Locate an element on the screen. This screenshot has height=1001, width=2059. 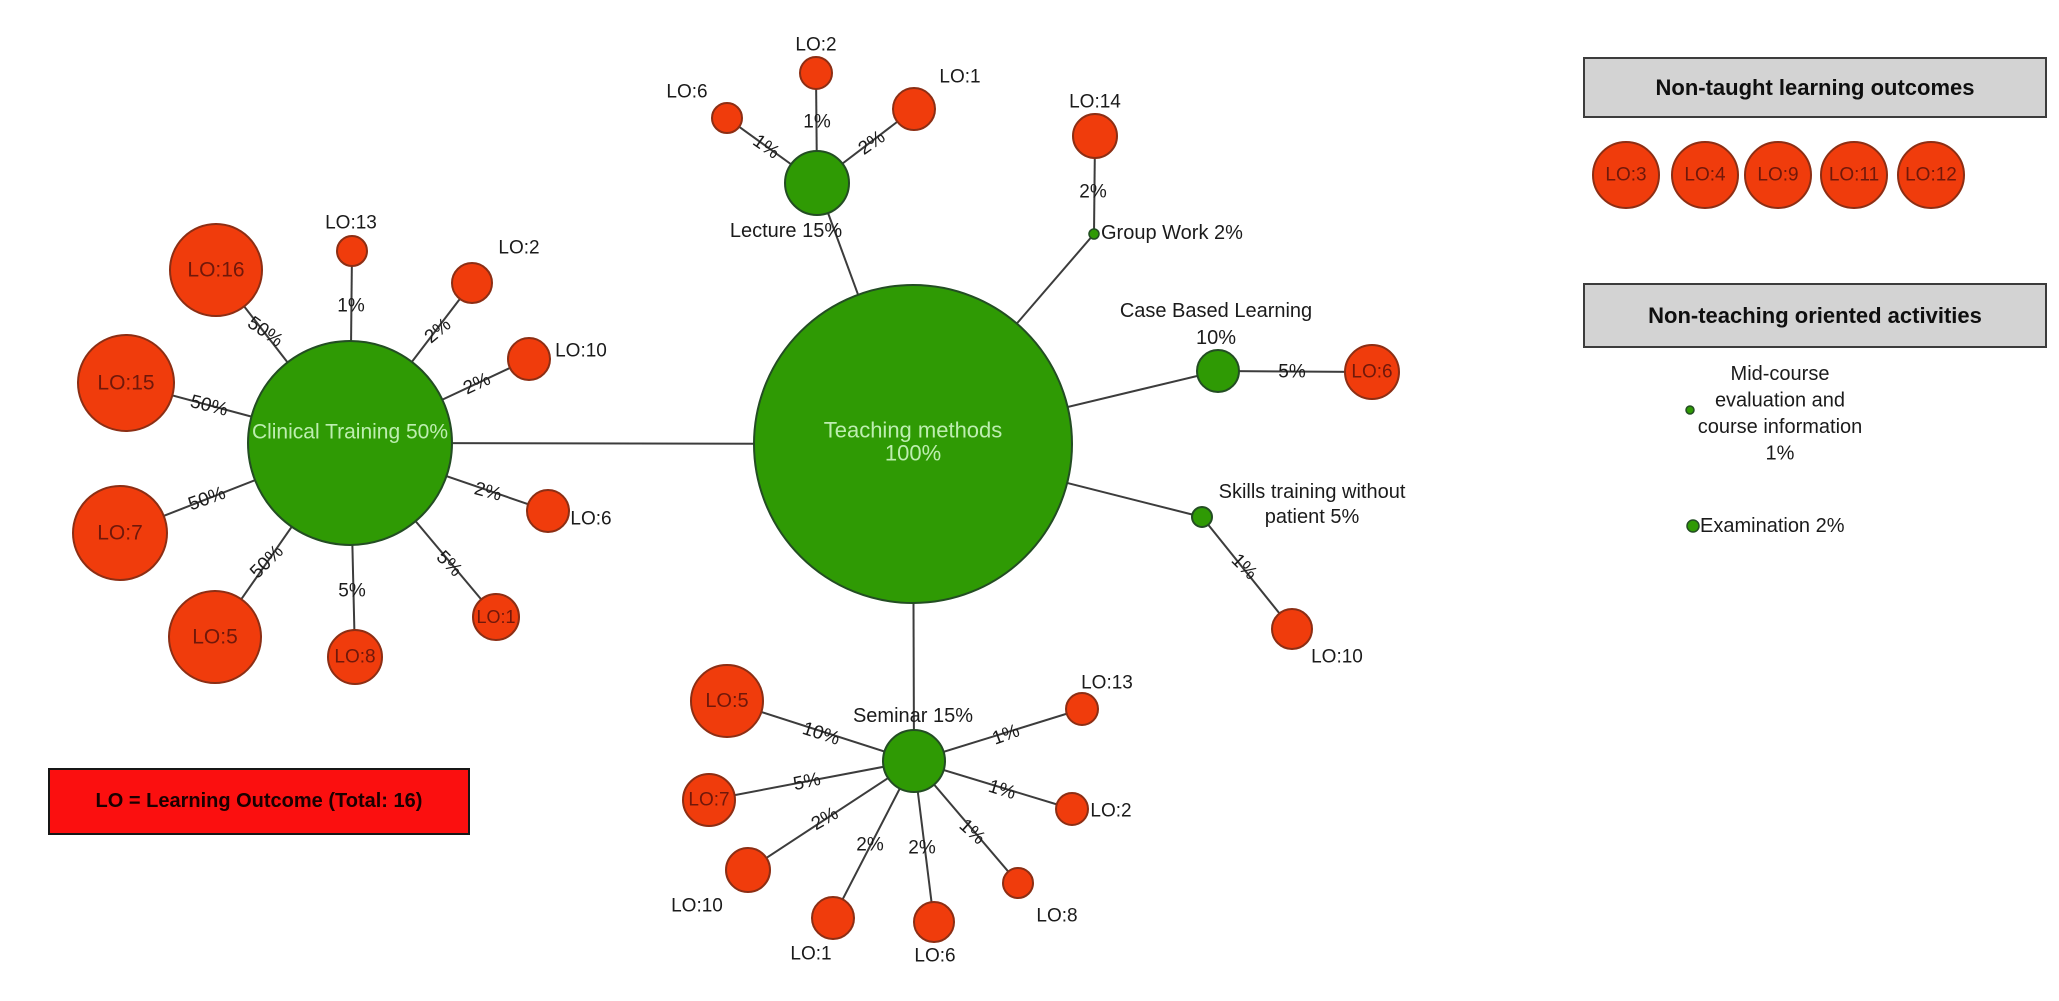
legend-non-taught-title: Non-taught learning outcomes is located at coordinates (1815, 87).